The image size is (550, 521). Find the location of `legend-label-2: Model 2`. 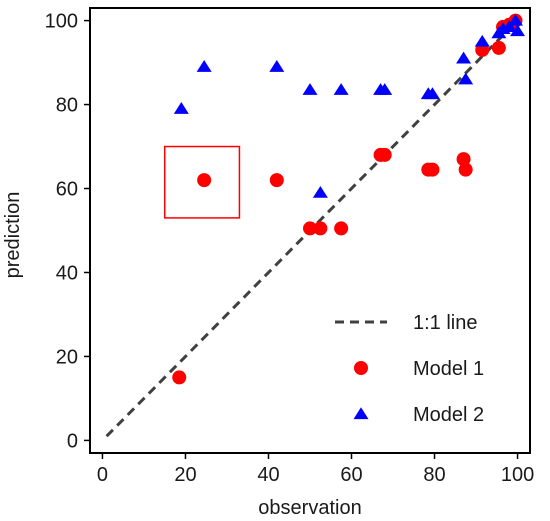

legend-label-2: Model 2 is located at coordinates (448, 415).